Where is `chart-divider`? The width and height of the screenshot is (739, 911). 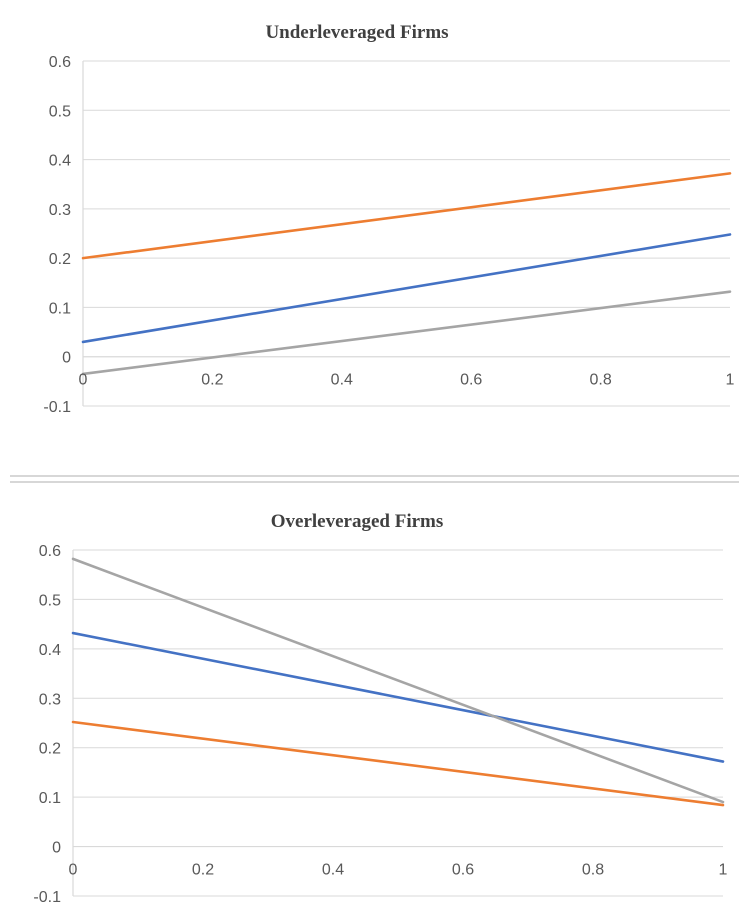 chart-divider is located at coordinates (374, 479).